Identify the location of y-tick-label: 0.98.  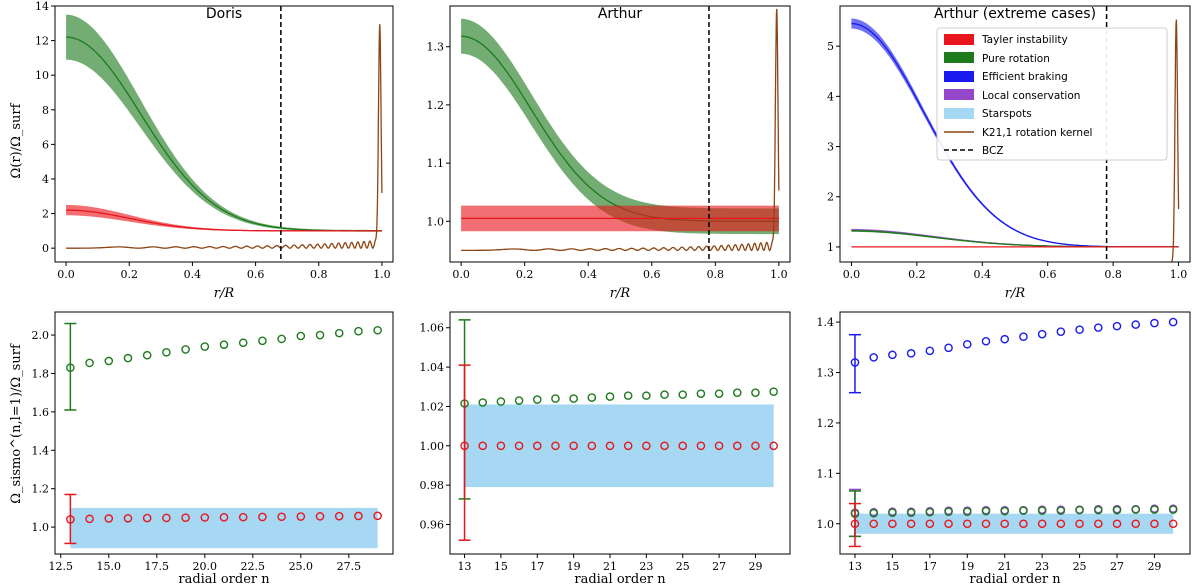
(432, 485).